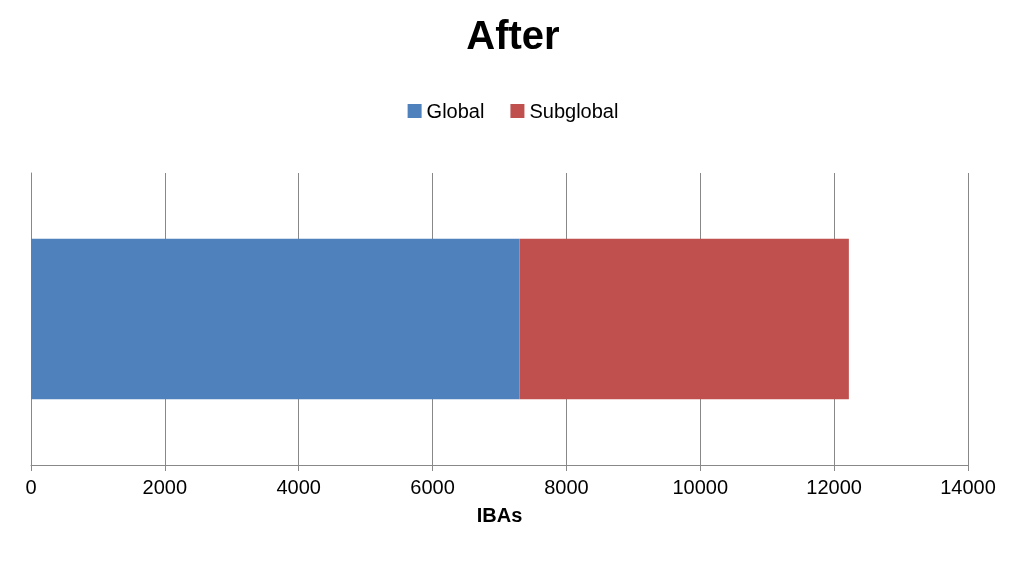 The image size is (1026, 570). What do you see at coordinates (700, 487) in the screenshot?
I see `x-tick-label: 10000` at bounding box center [700, 487].